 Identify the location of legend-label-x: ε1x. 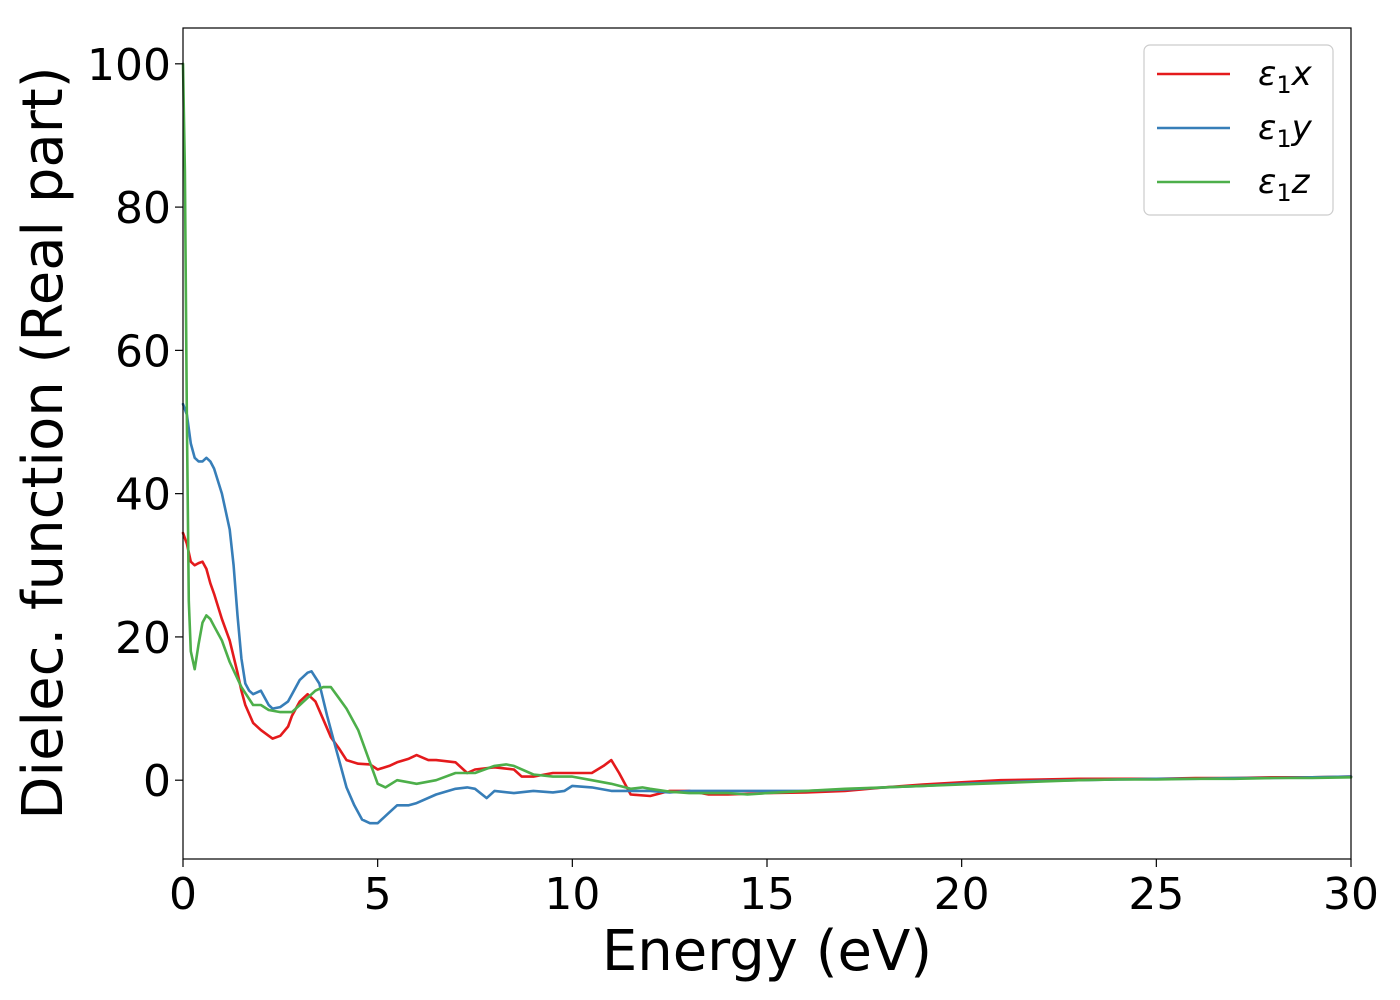
(1285, 76).